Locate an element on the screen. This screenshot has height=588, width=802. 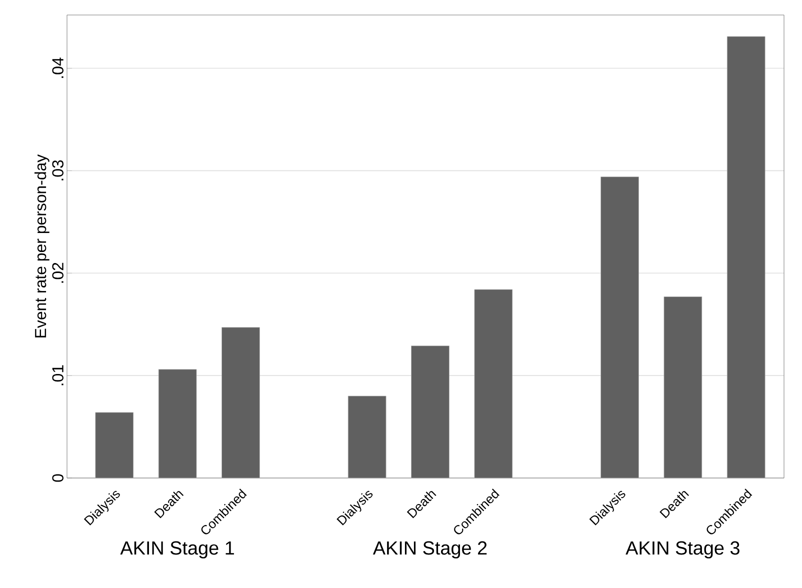
text: AKIN Stage 3 is located at coordinates (683, 549).